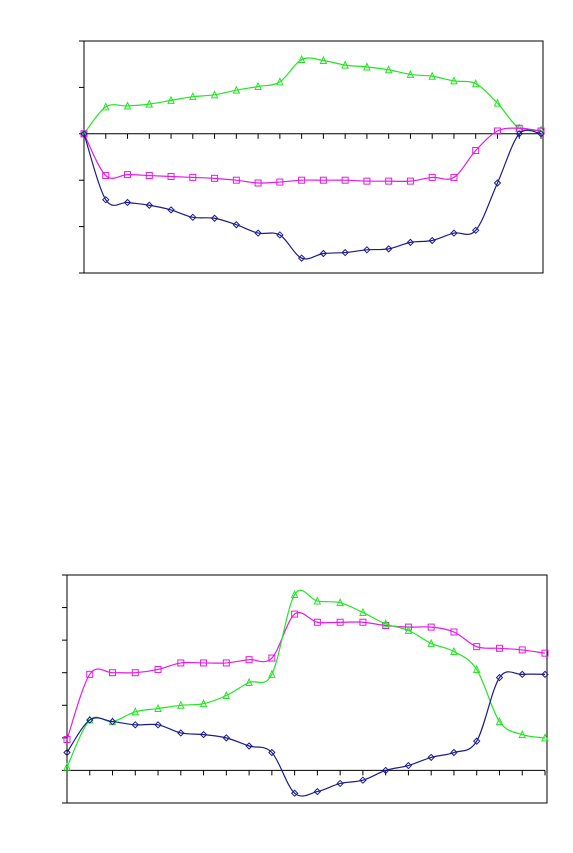 This screenshot has height=853, width=573. What do you see at coordinates (306, 734) in the screenshot?
I see `chart-2-series-3-line` at bounding box center [306, 734].